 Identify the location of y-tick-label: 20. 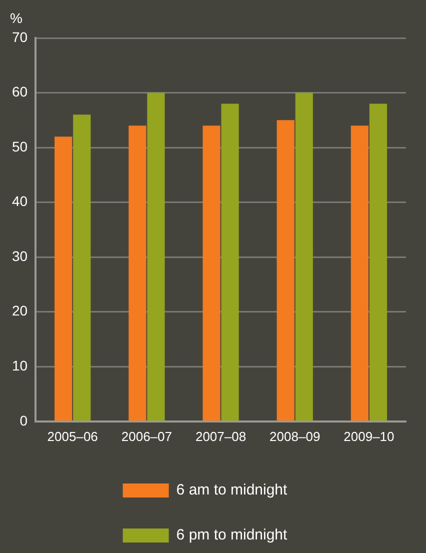
(20, 310).